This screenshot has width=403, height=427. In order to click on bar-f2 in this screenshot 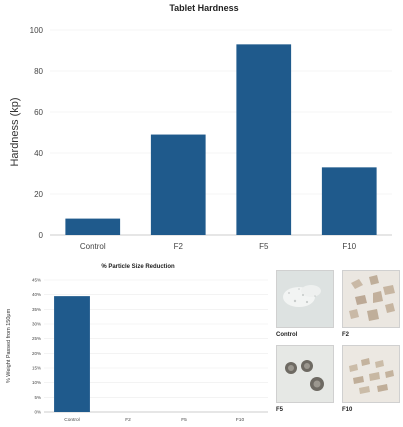, I will do `click(178, 184)`.